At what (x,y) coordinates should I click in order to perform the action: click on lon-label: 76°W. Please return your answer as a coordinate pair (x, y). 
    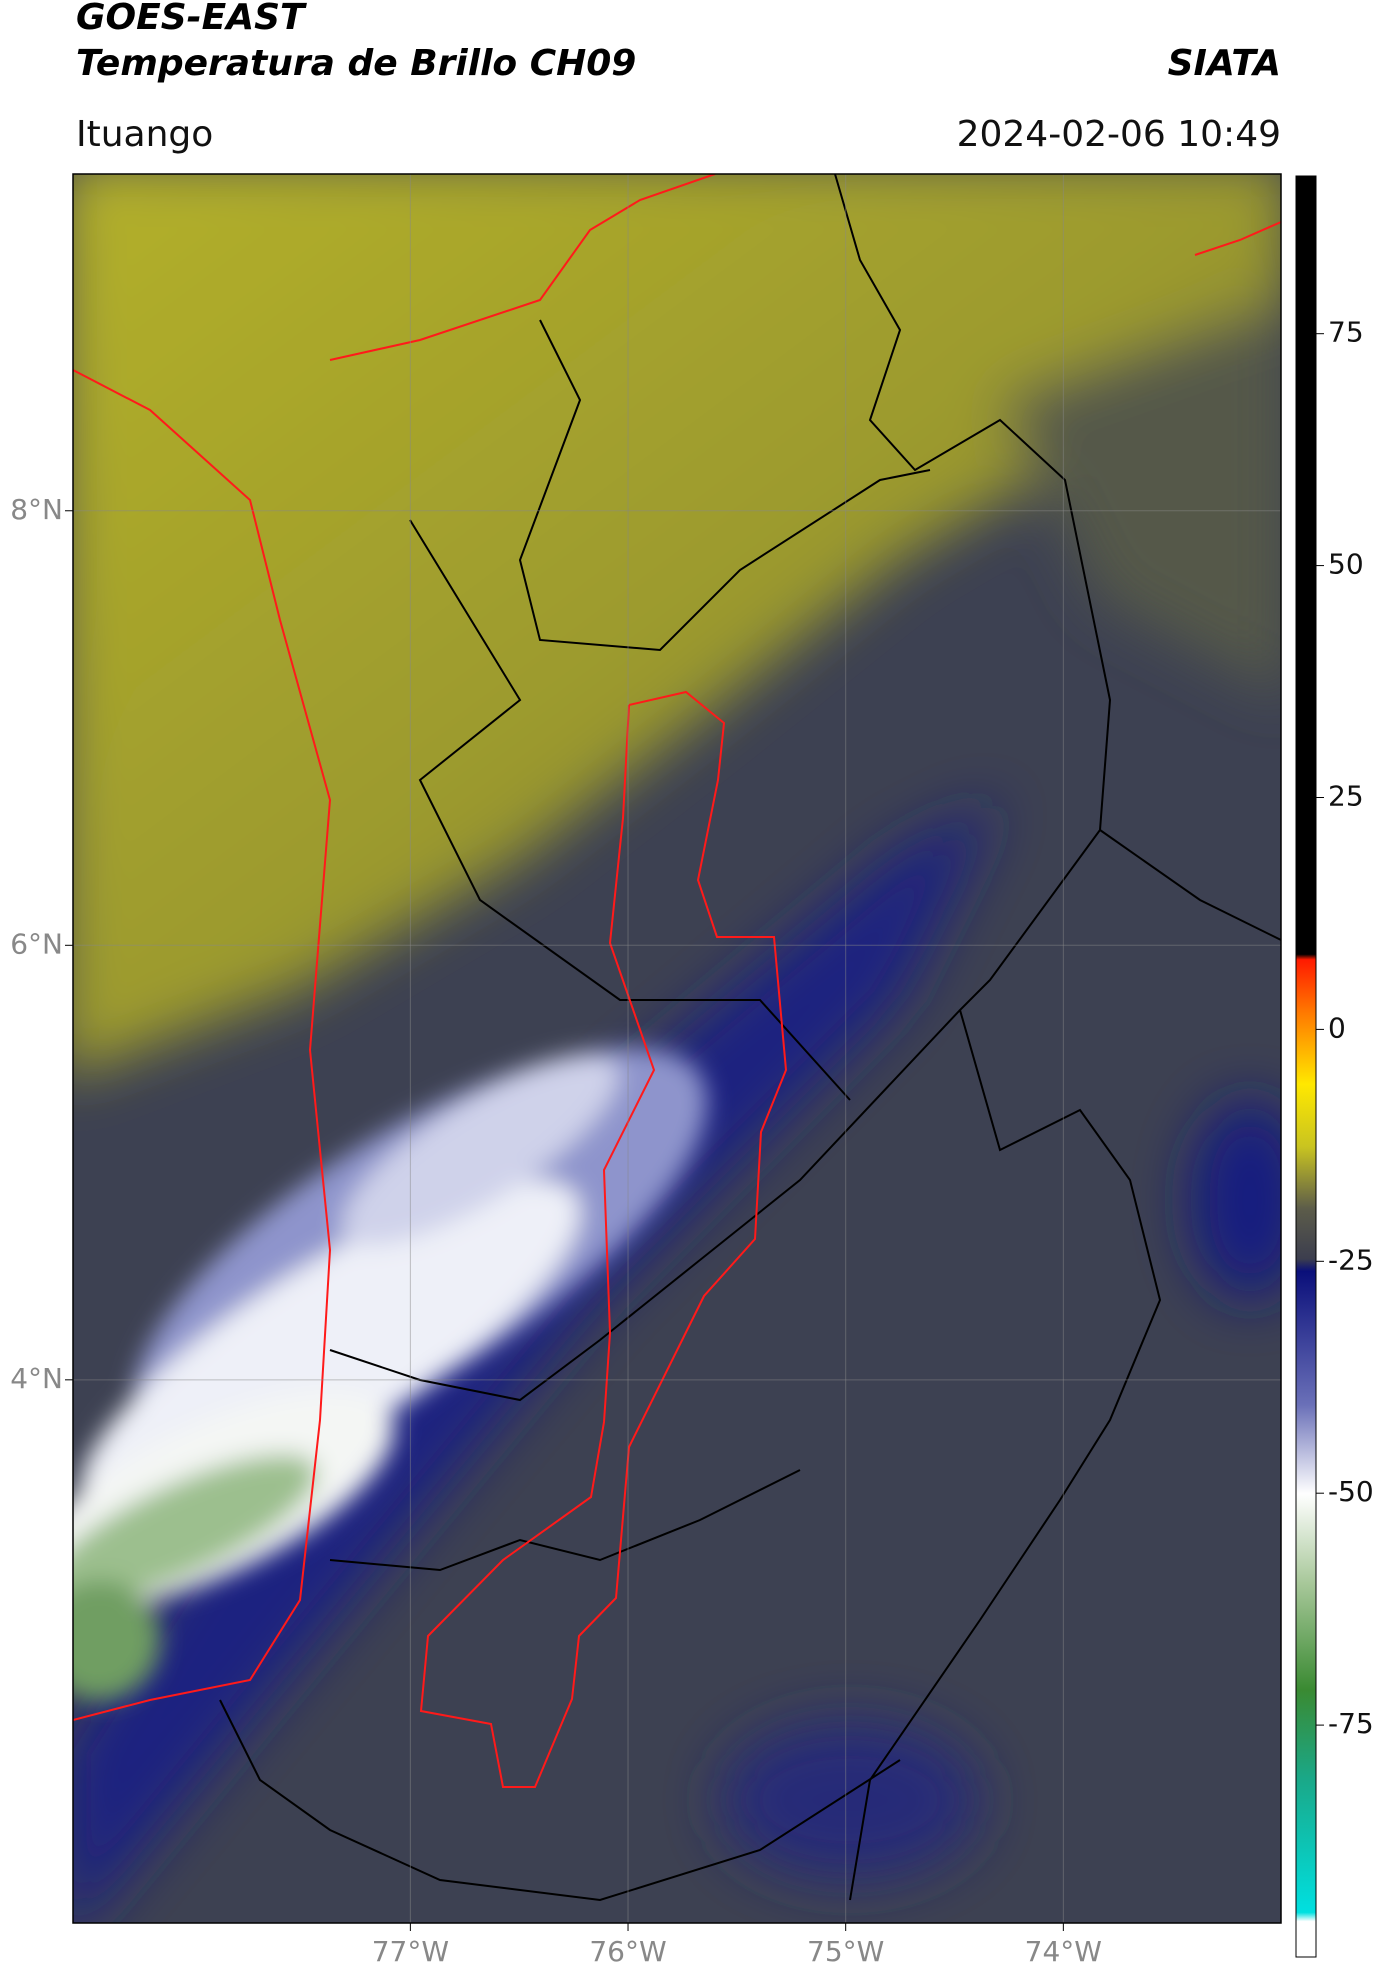
    Looking at the image, I should click on (627, 1951).